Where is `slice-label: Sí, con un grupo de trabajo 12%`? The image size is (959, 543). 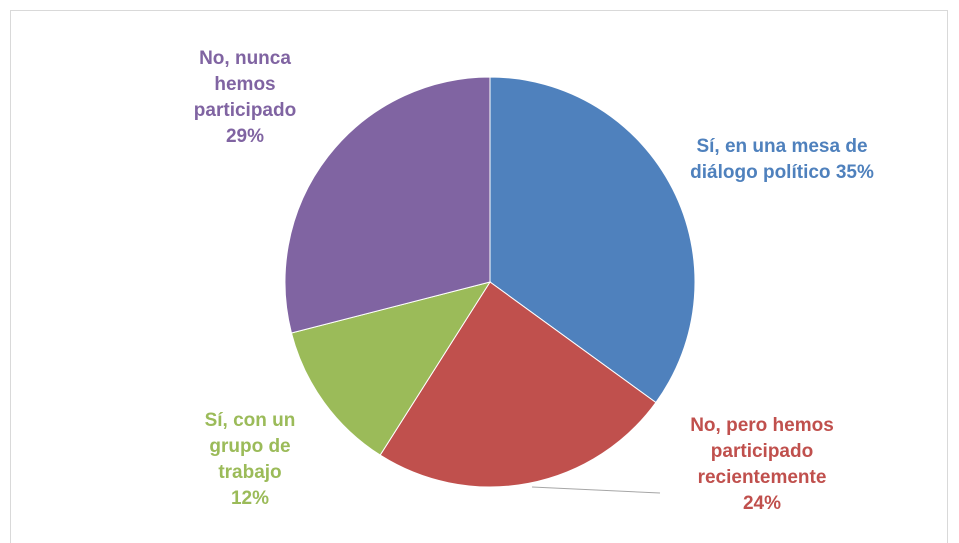 slice-label: Sí, con un grupo de trabajo 12% is located at coordinates (250, 460).